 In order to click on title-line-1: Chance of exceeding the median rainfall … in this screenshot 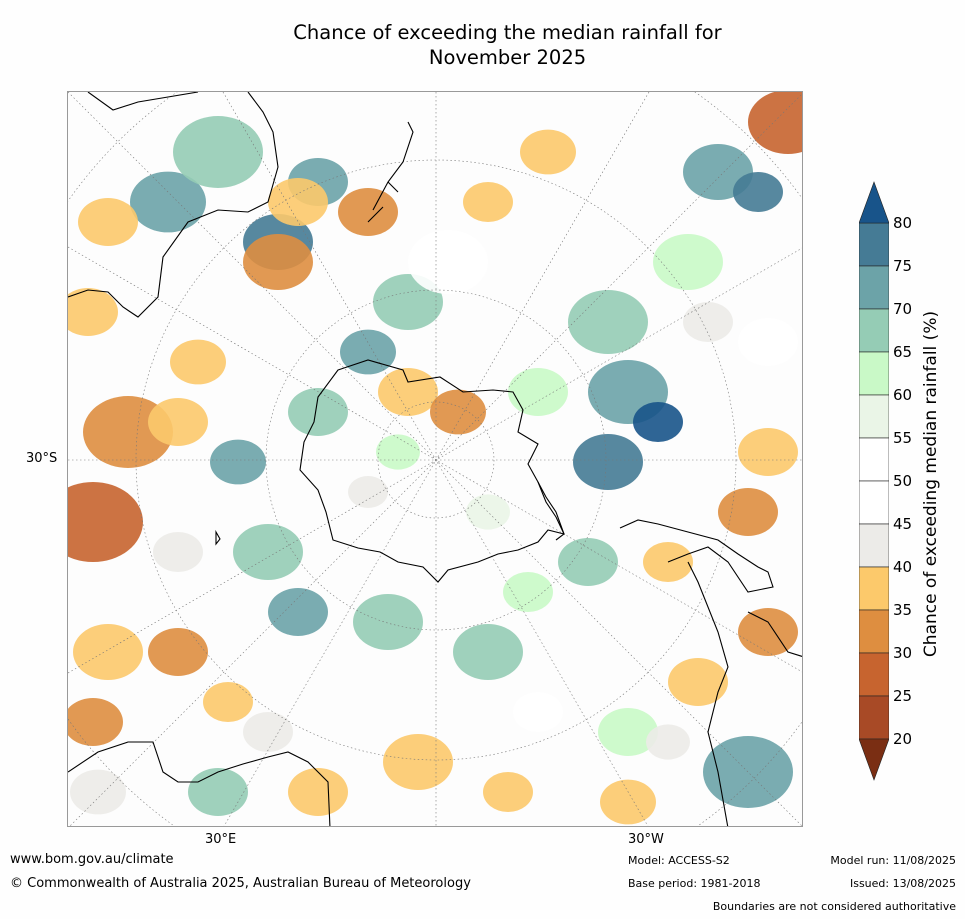, I will do `click(507, 32)`.